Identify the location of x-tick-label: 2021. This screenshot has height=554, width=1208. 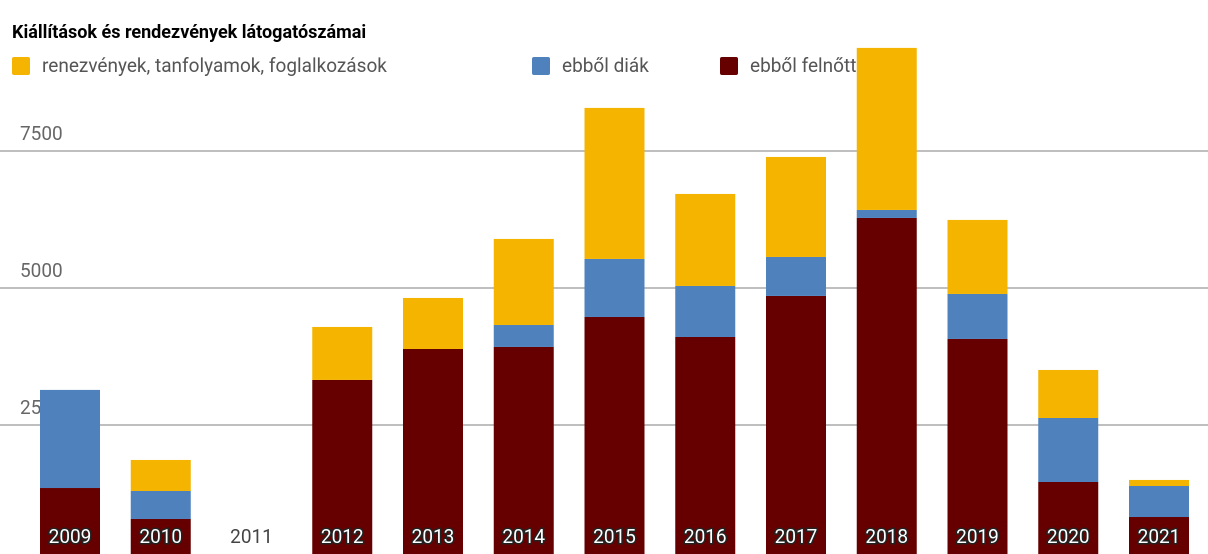
(1159, 536).